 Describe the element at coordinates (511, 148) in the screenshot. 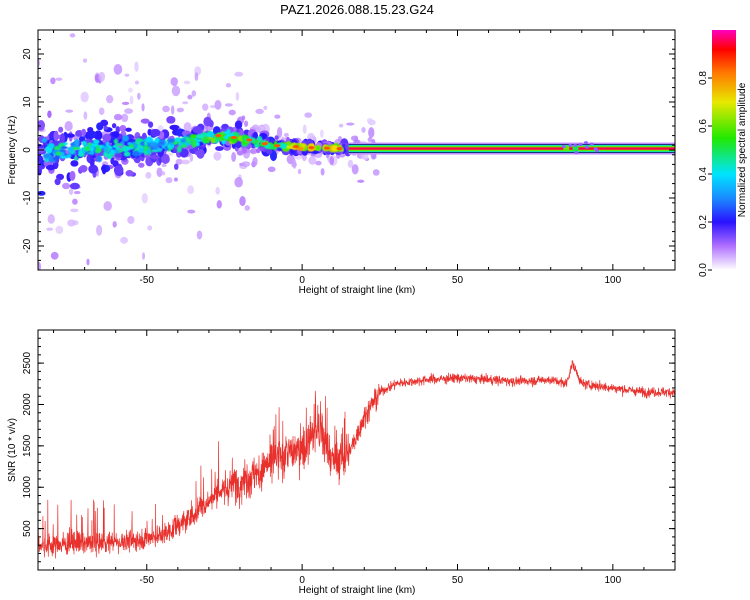

I see `carrier-core` at that location.